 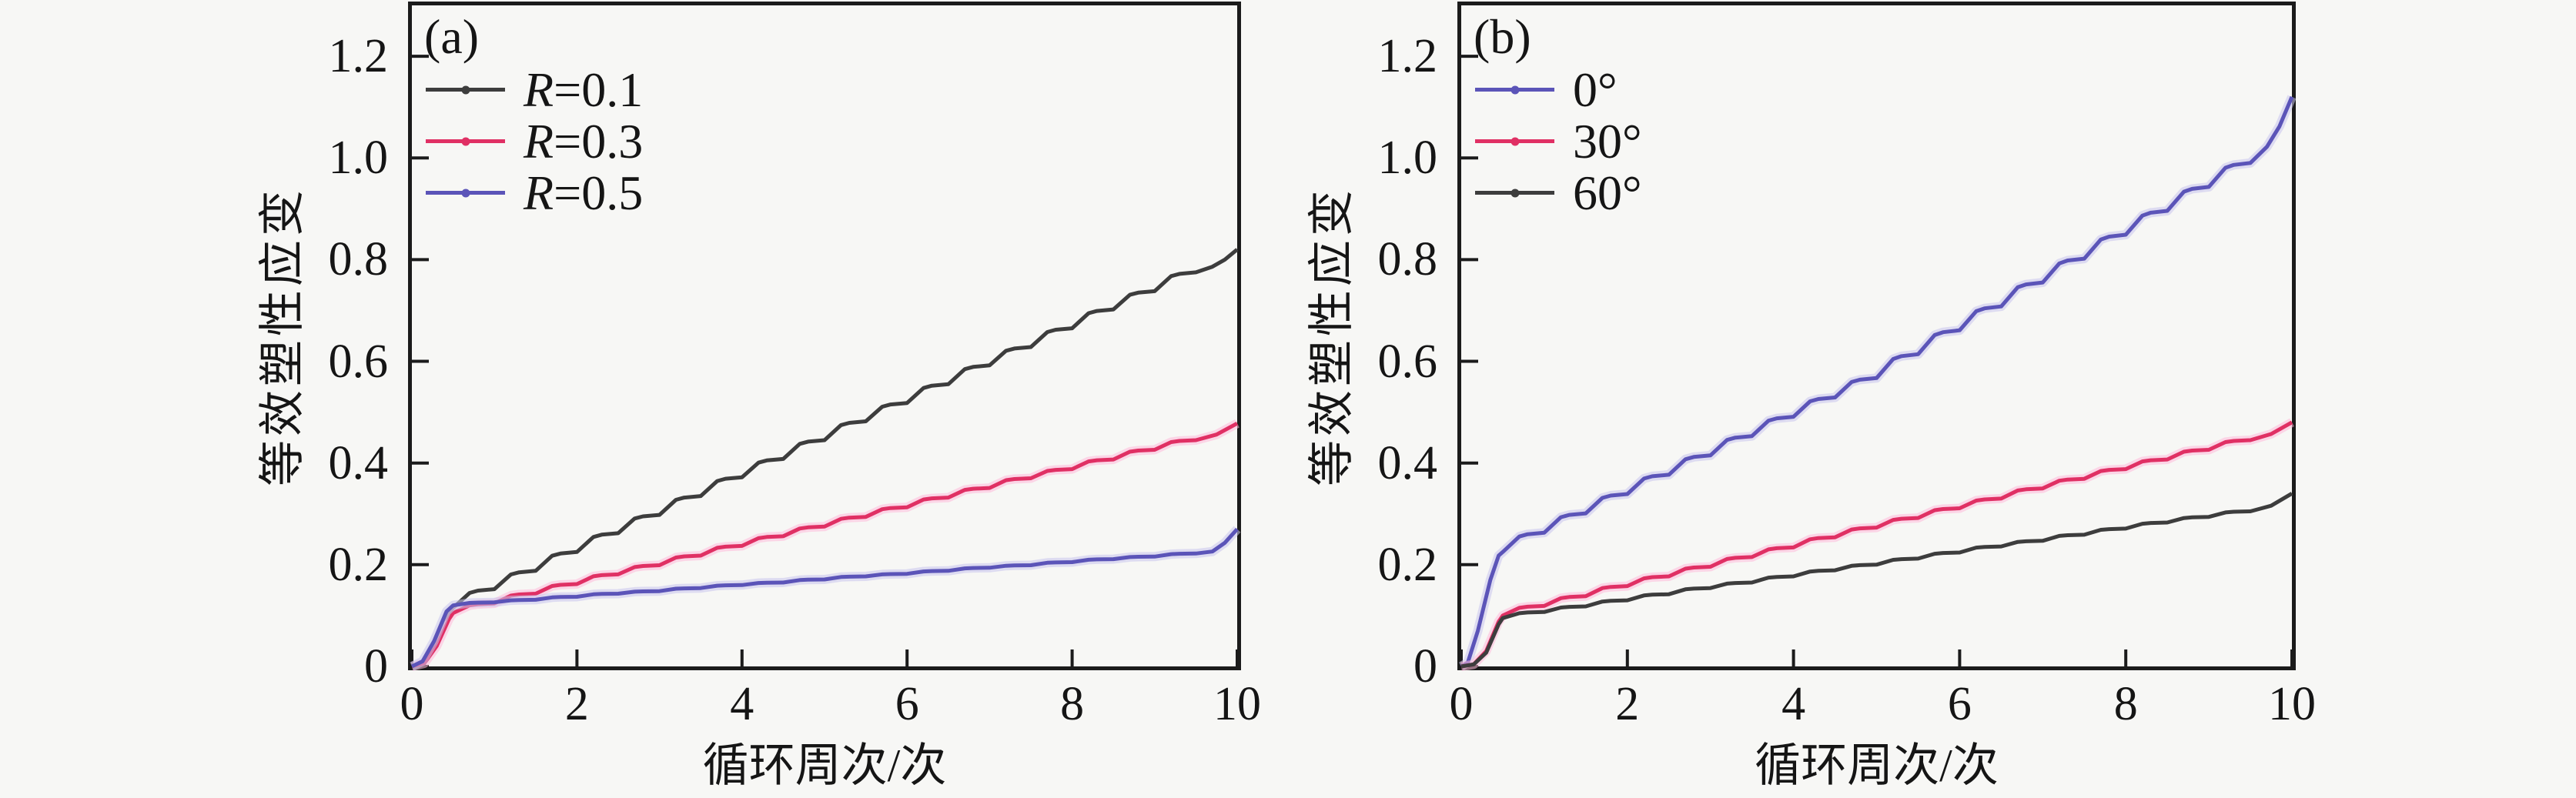 I want to click on legend-label: R=0.5, so click(x=584, y=193).